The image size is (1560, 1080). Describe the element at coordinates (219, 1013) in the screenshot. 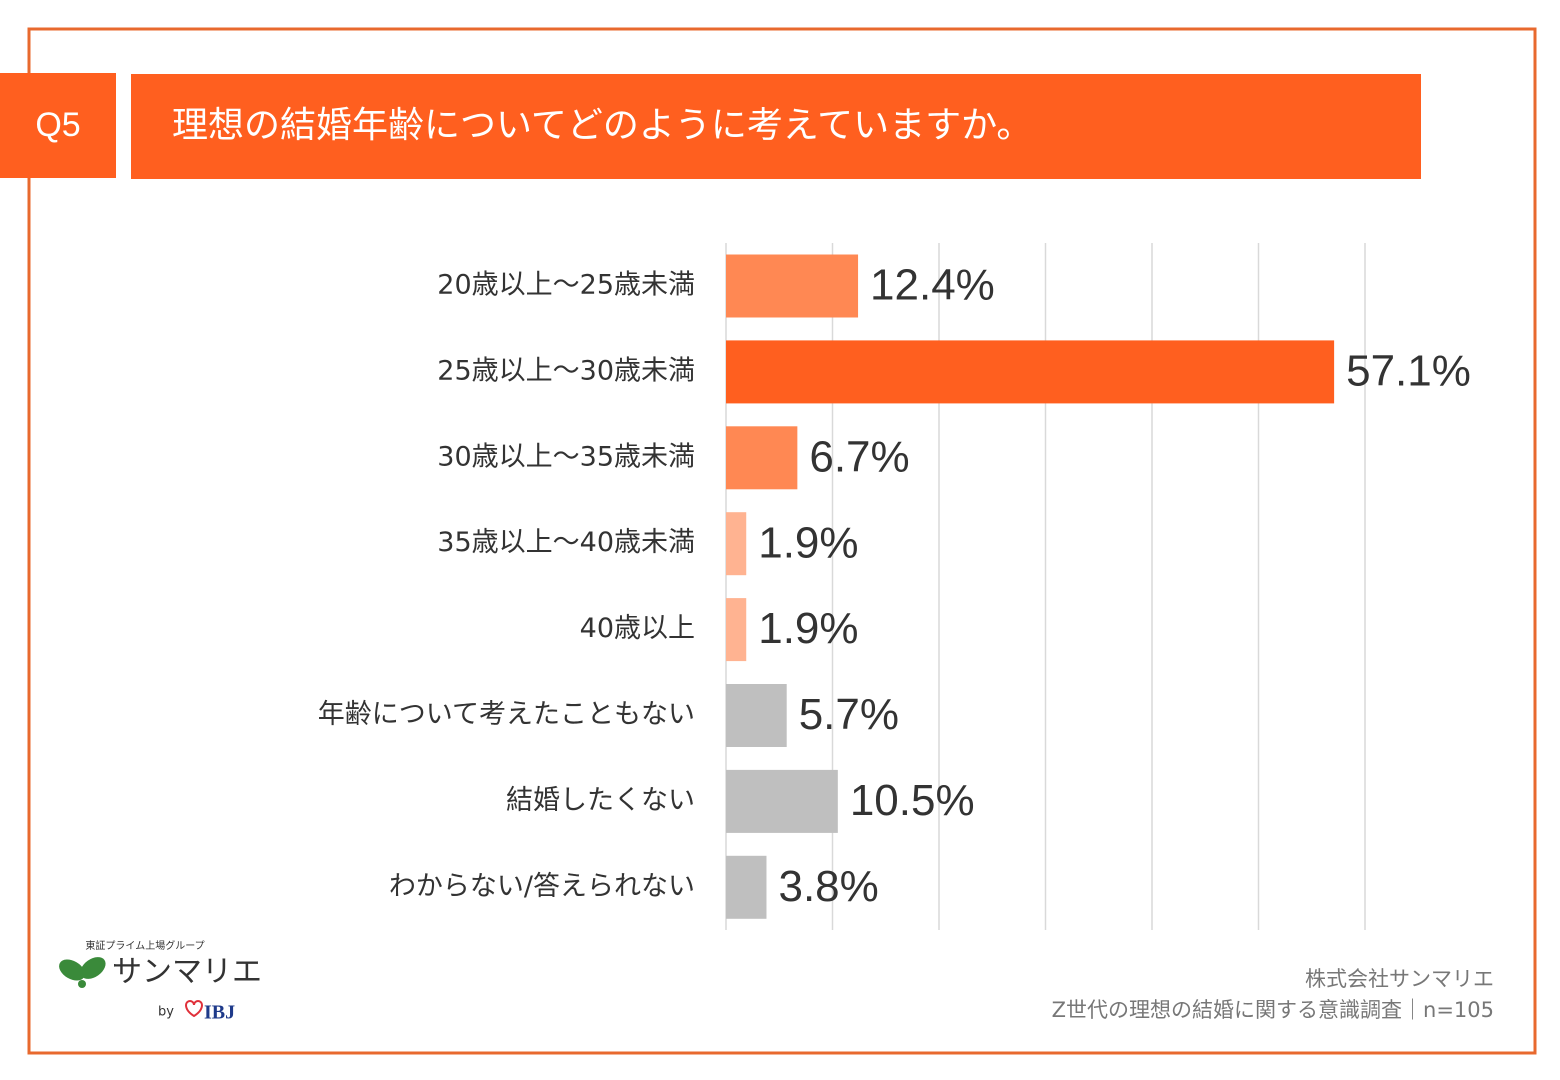

I see `logo-partner: IBJ` at that location.